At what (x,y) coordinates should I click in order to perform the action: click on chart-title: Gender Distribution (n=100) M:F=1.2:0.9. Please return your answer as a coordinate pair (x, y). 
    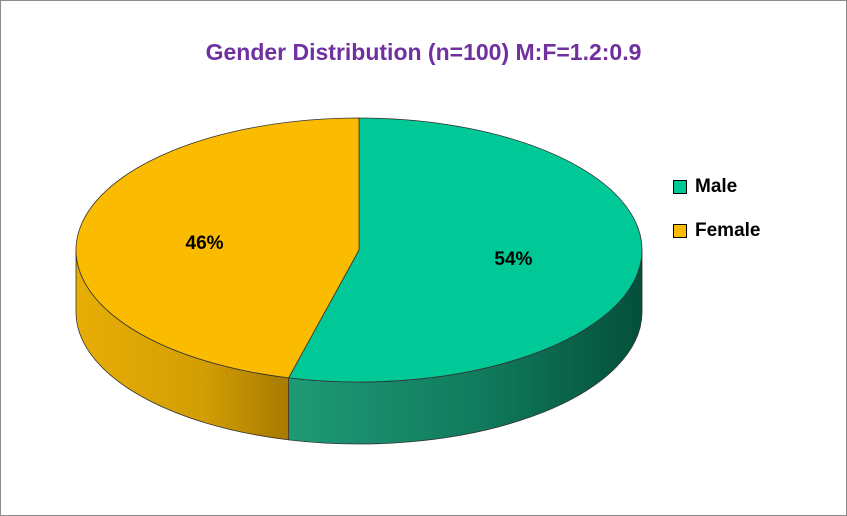
    Looking at the image, I should click on (423, 52).